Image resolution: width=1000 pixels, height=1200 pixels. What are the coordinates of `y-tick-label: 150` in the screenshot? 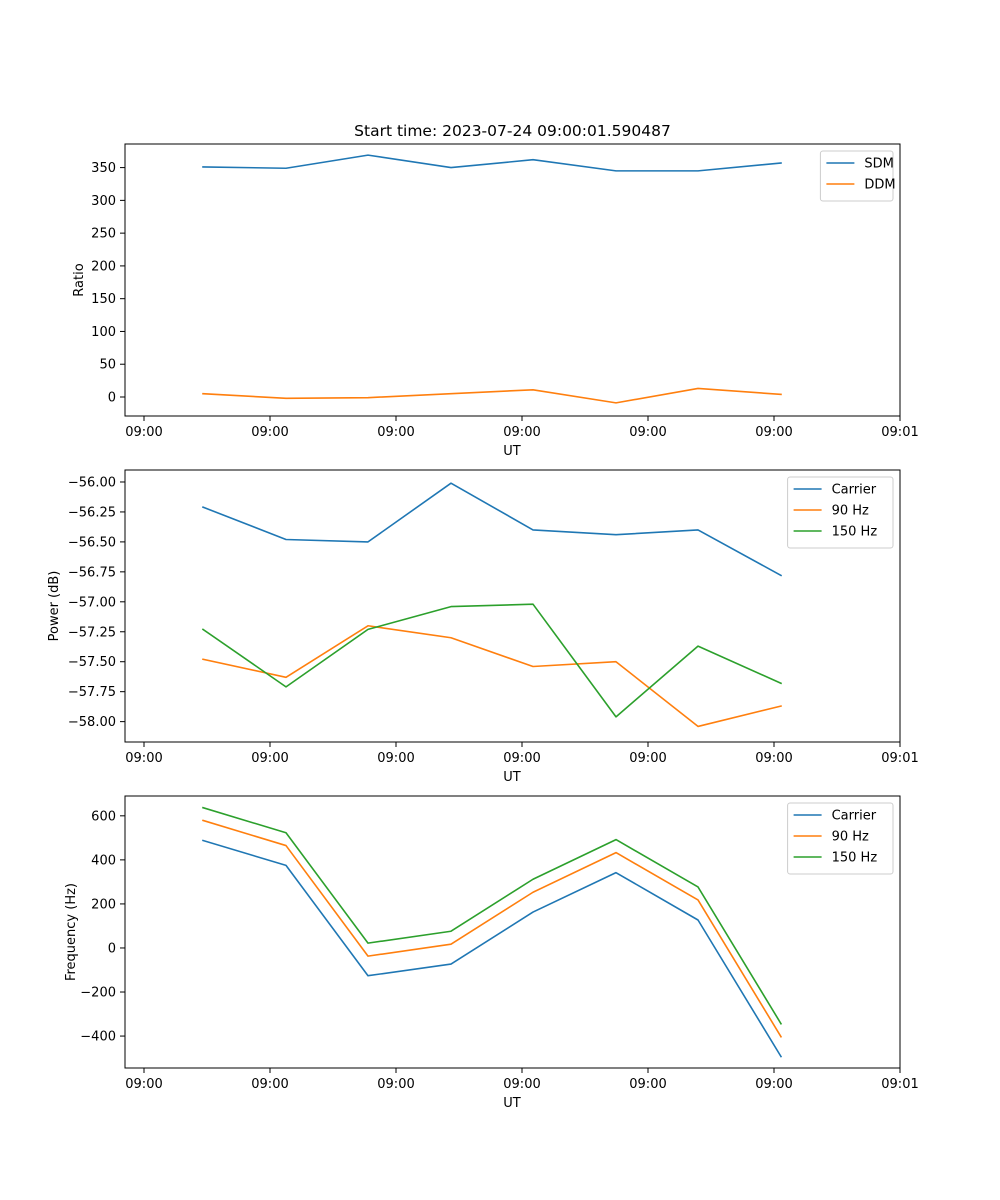 It's located at (103, 299).